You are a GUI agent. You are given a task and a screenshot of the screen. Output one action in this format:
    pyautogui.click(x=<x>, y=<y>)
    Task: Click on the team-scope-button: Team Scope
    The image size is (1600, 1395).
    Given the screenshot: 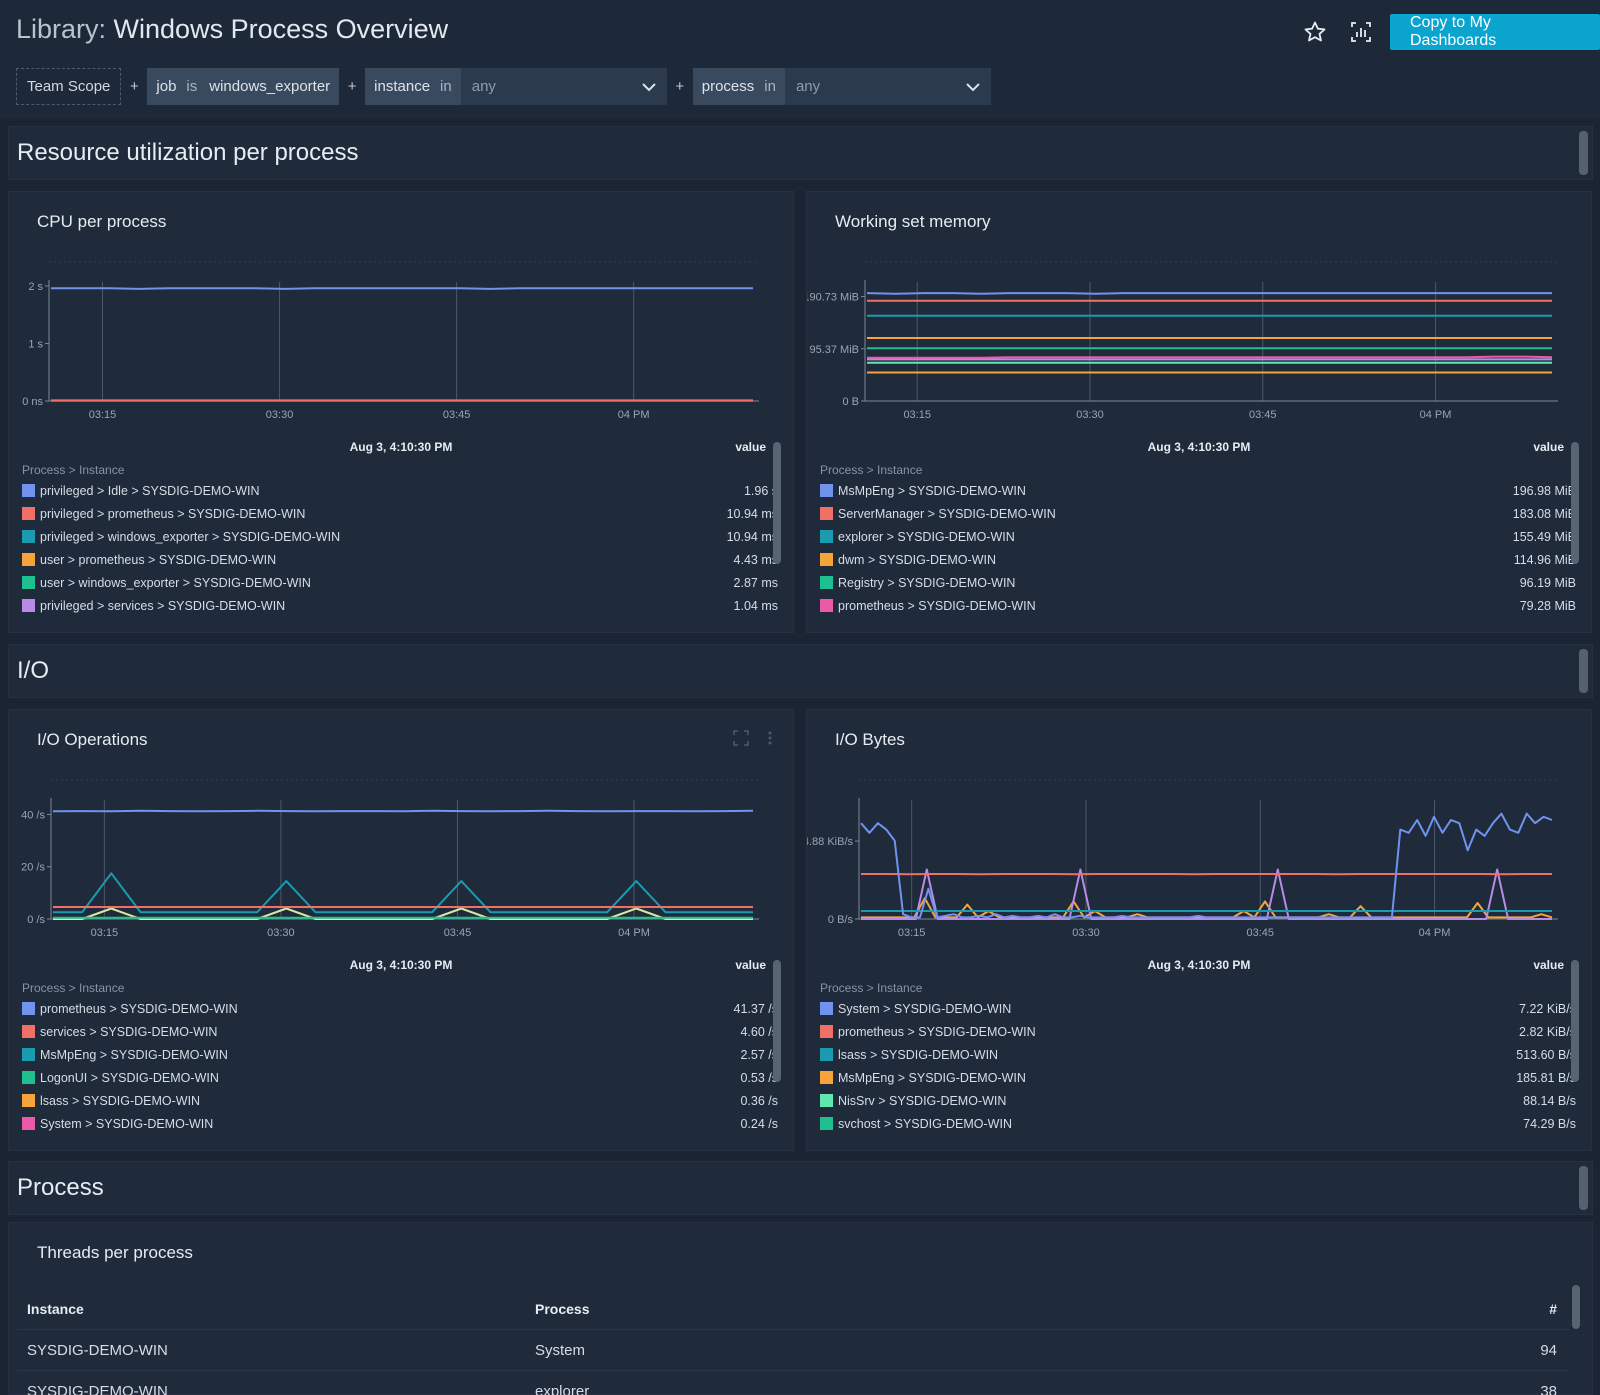 What is the action you would take?
    pyautogui.click(x=69, y=86)
    